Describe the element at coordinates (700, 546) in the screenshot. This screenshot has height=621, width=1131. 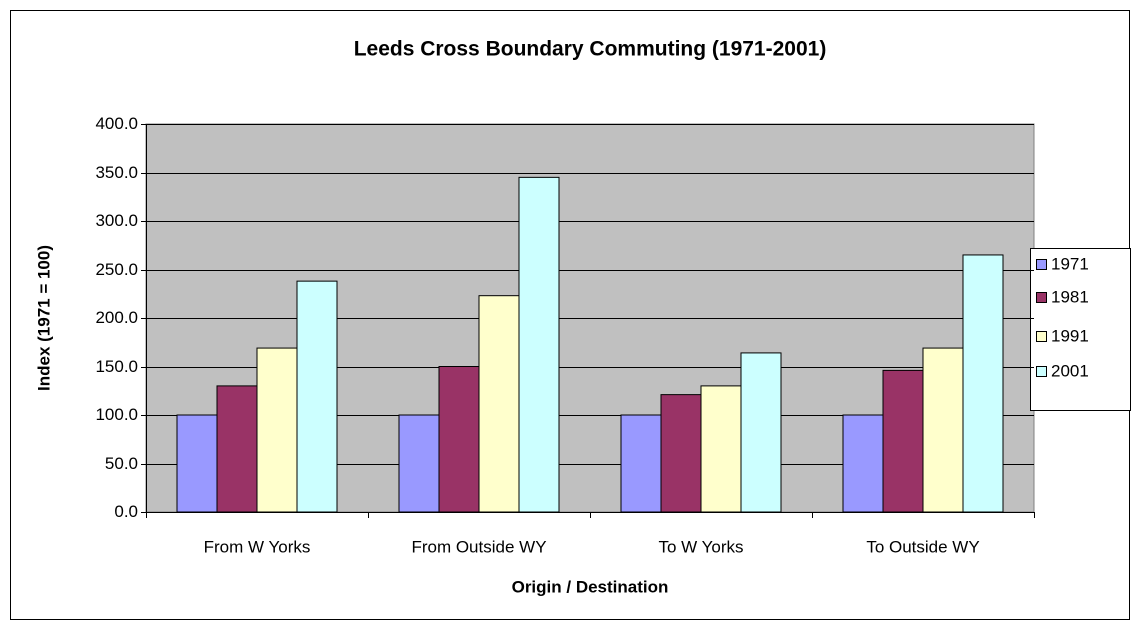
I see `x-tick-label: To W Yorks` at that location.